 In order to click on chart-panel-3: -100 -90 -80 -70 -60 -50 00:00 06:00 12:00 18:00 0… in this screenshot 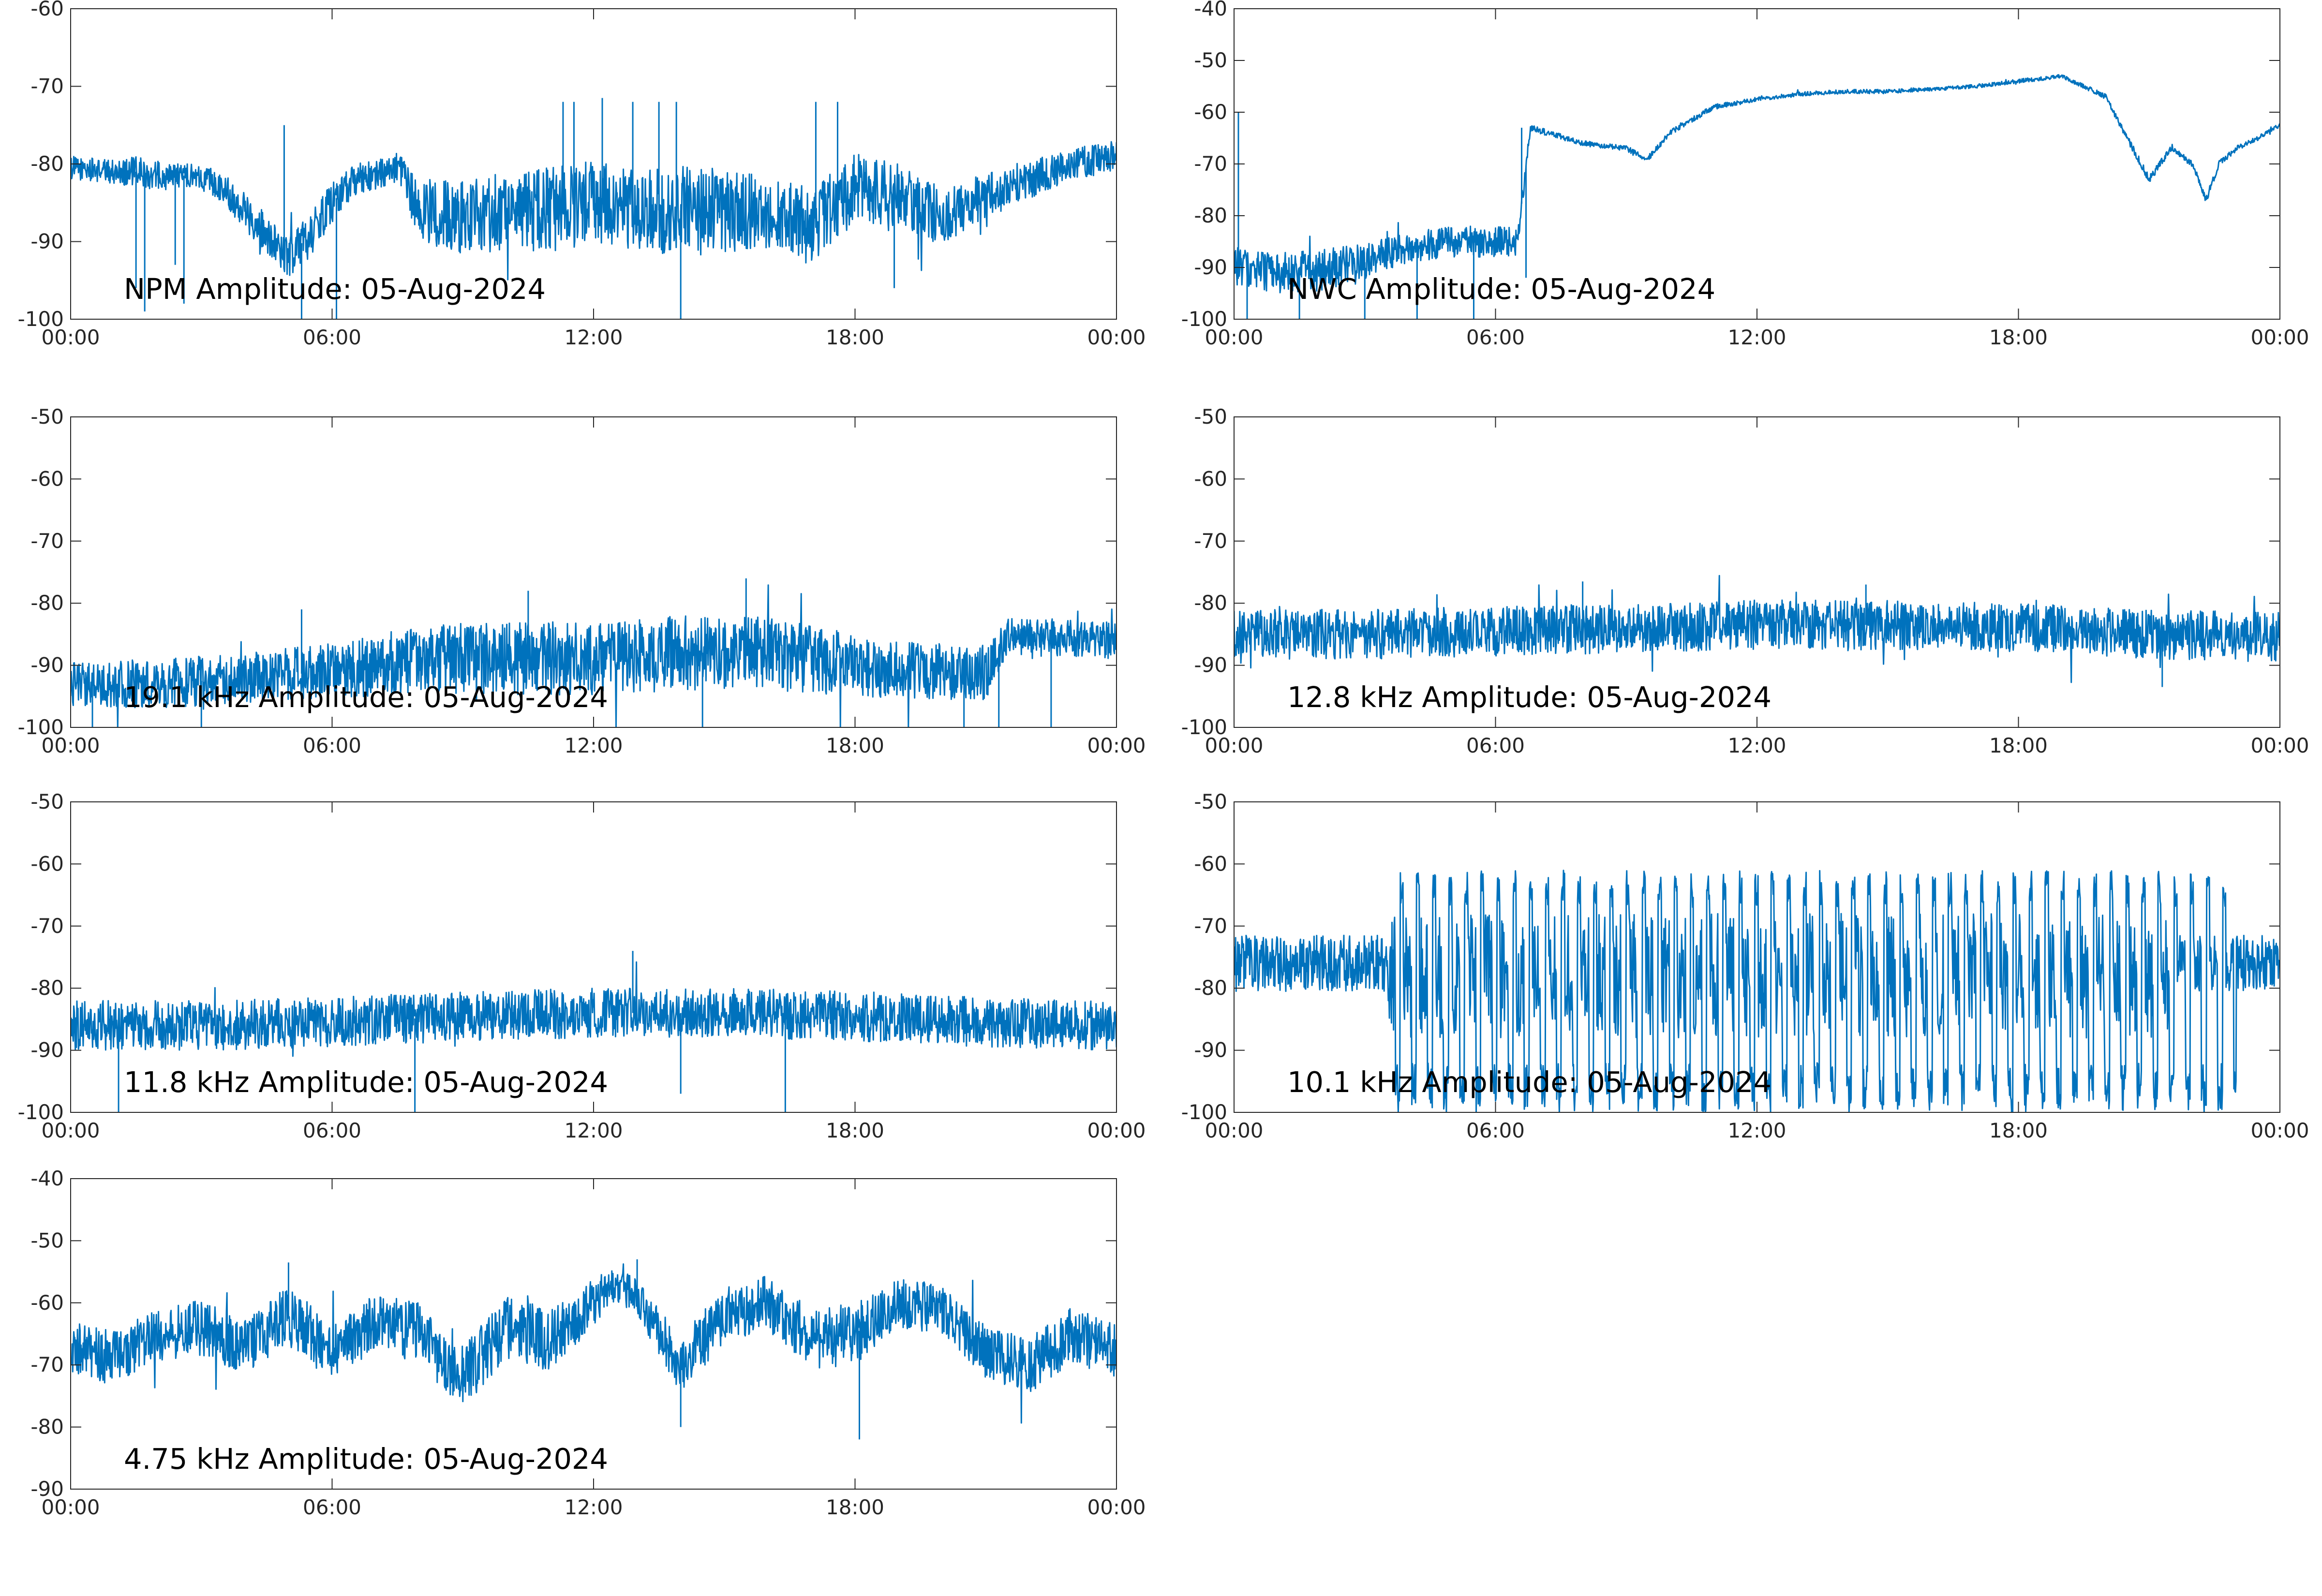, I will do `click(582, 581)`.